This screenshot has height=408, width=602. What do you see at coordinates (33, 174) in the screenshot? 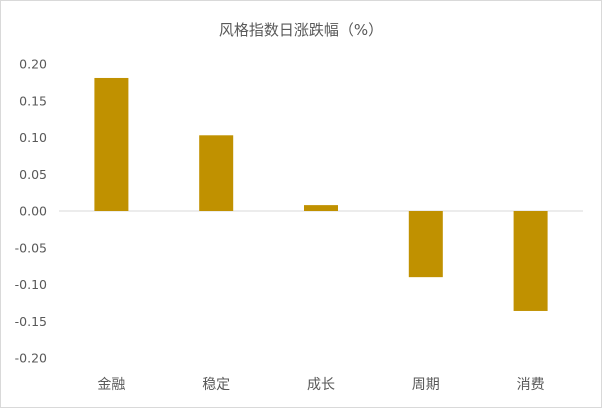
I see `y-tick-label: 0.05` at bounding box center [33, 174].